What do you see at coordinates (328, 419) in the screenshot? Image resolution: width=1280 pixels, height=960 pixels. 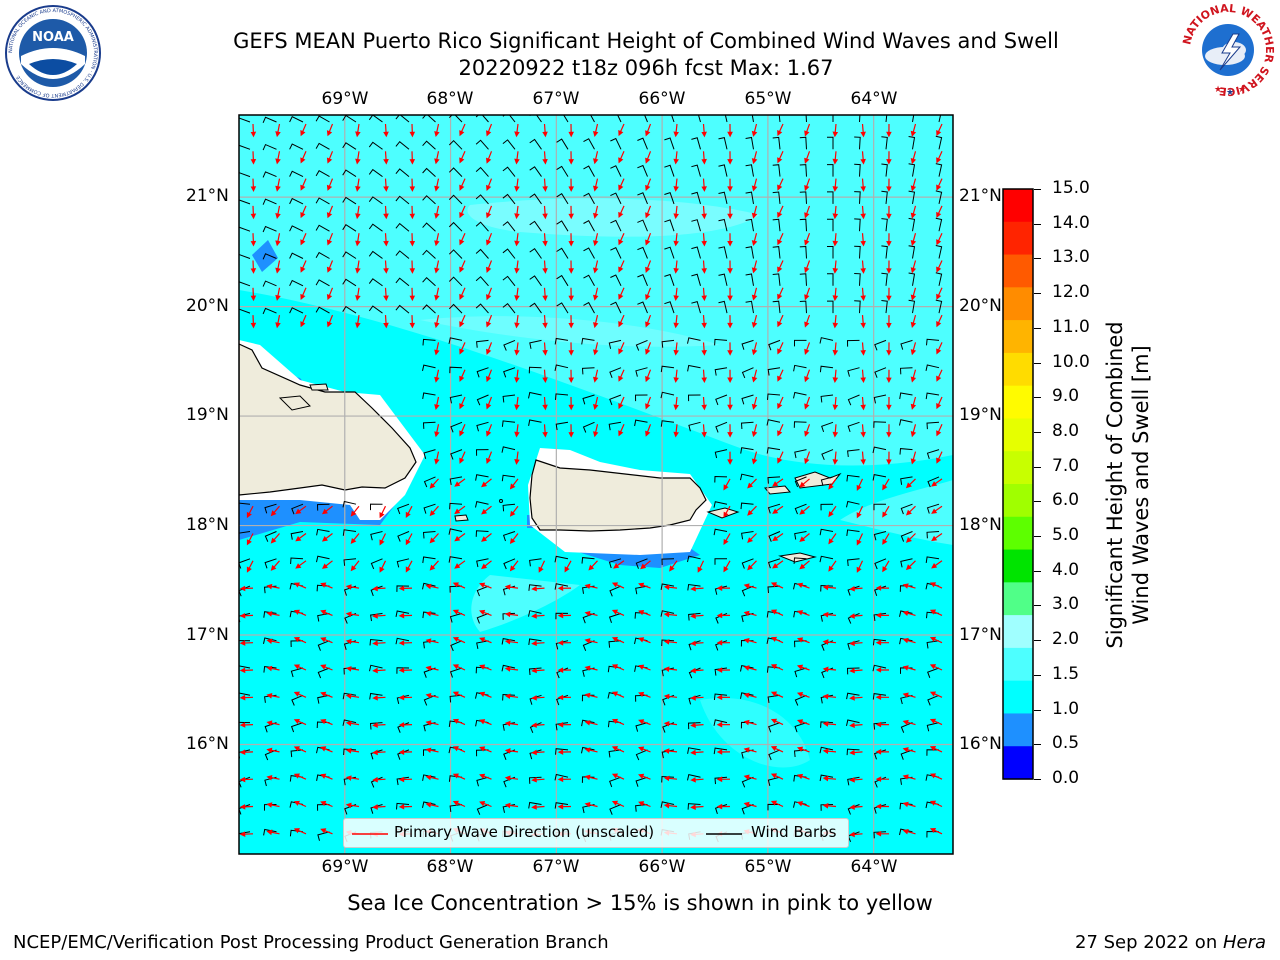 I see `land-hispaniola` at bounding box center [328, 419].